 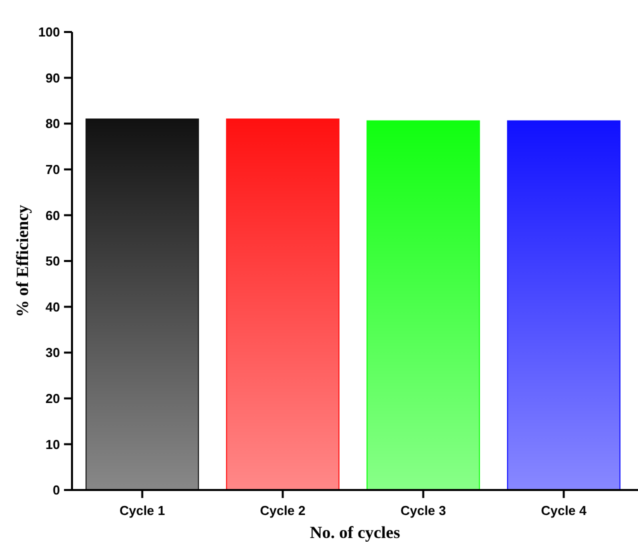 I want to click on y-tick-label: 60, so click(x=53, y=215).